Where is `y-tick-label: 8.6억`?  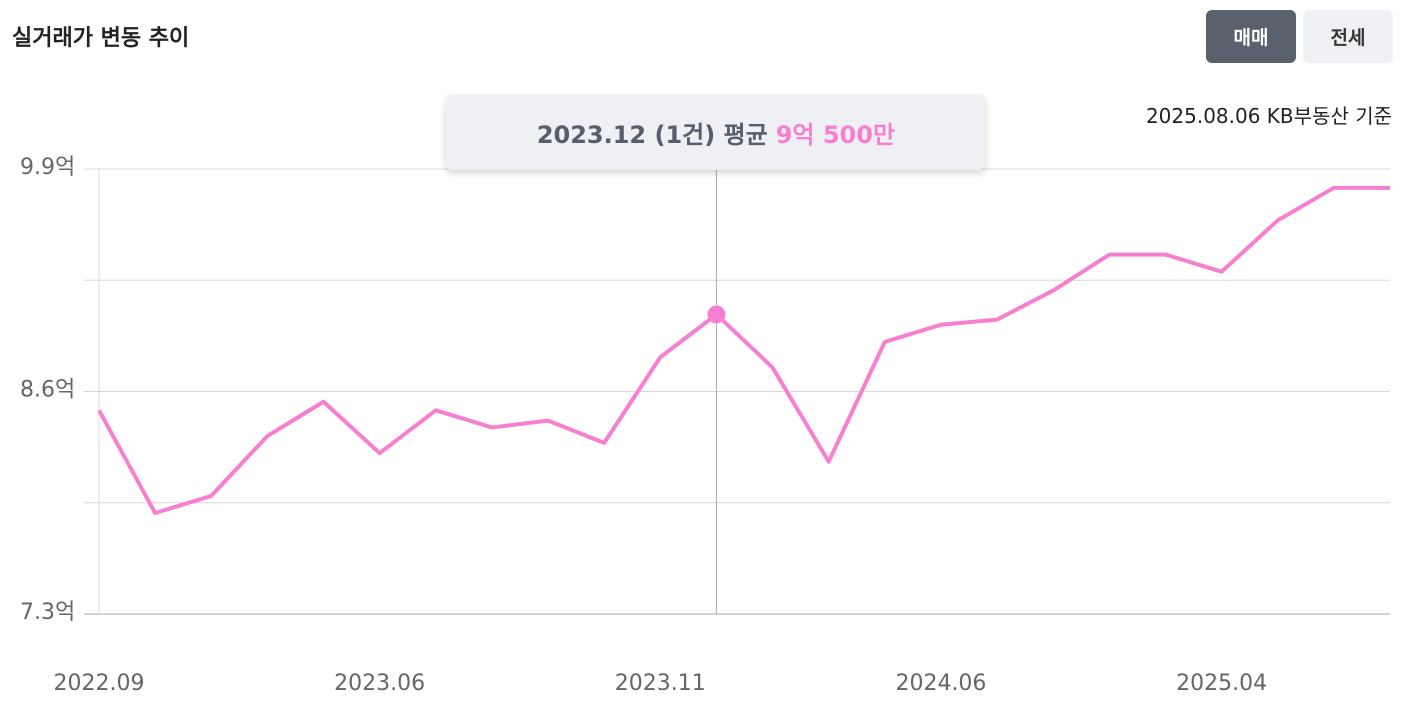
y-tick-label: 8.6억 is located at coordinates (47, 390).